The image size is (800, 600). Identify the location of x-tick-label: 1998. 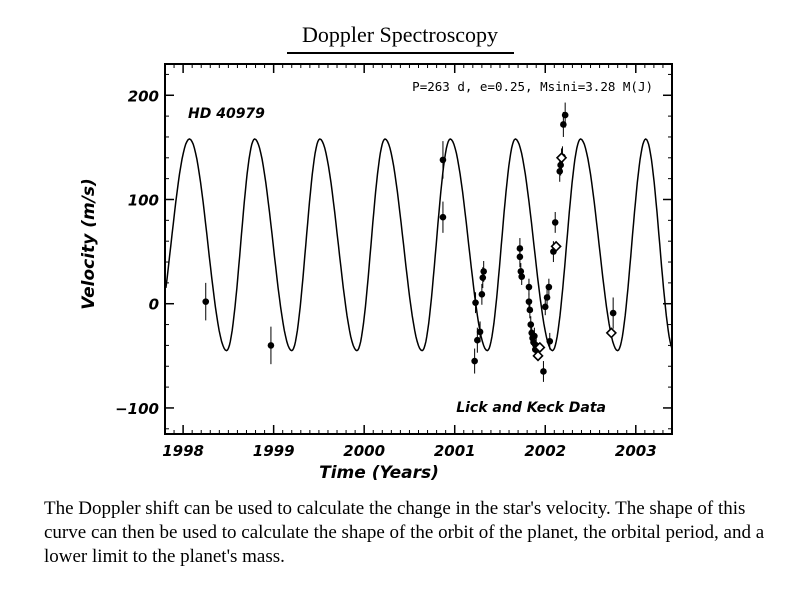
(183, 451).